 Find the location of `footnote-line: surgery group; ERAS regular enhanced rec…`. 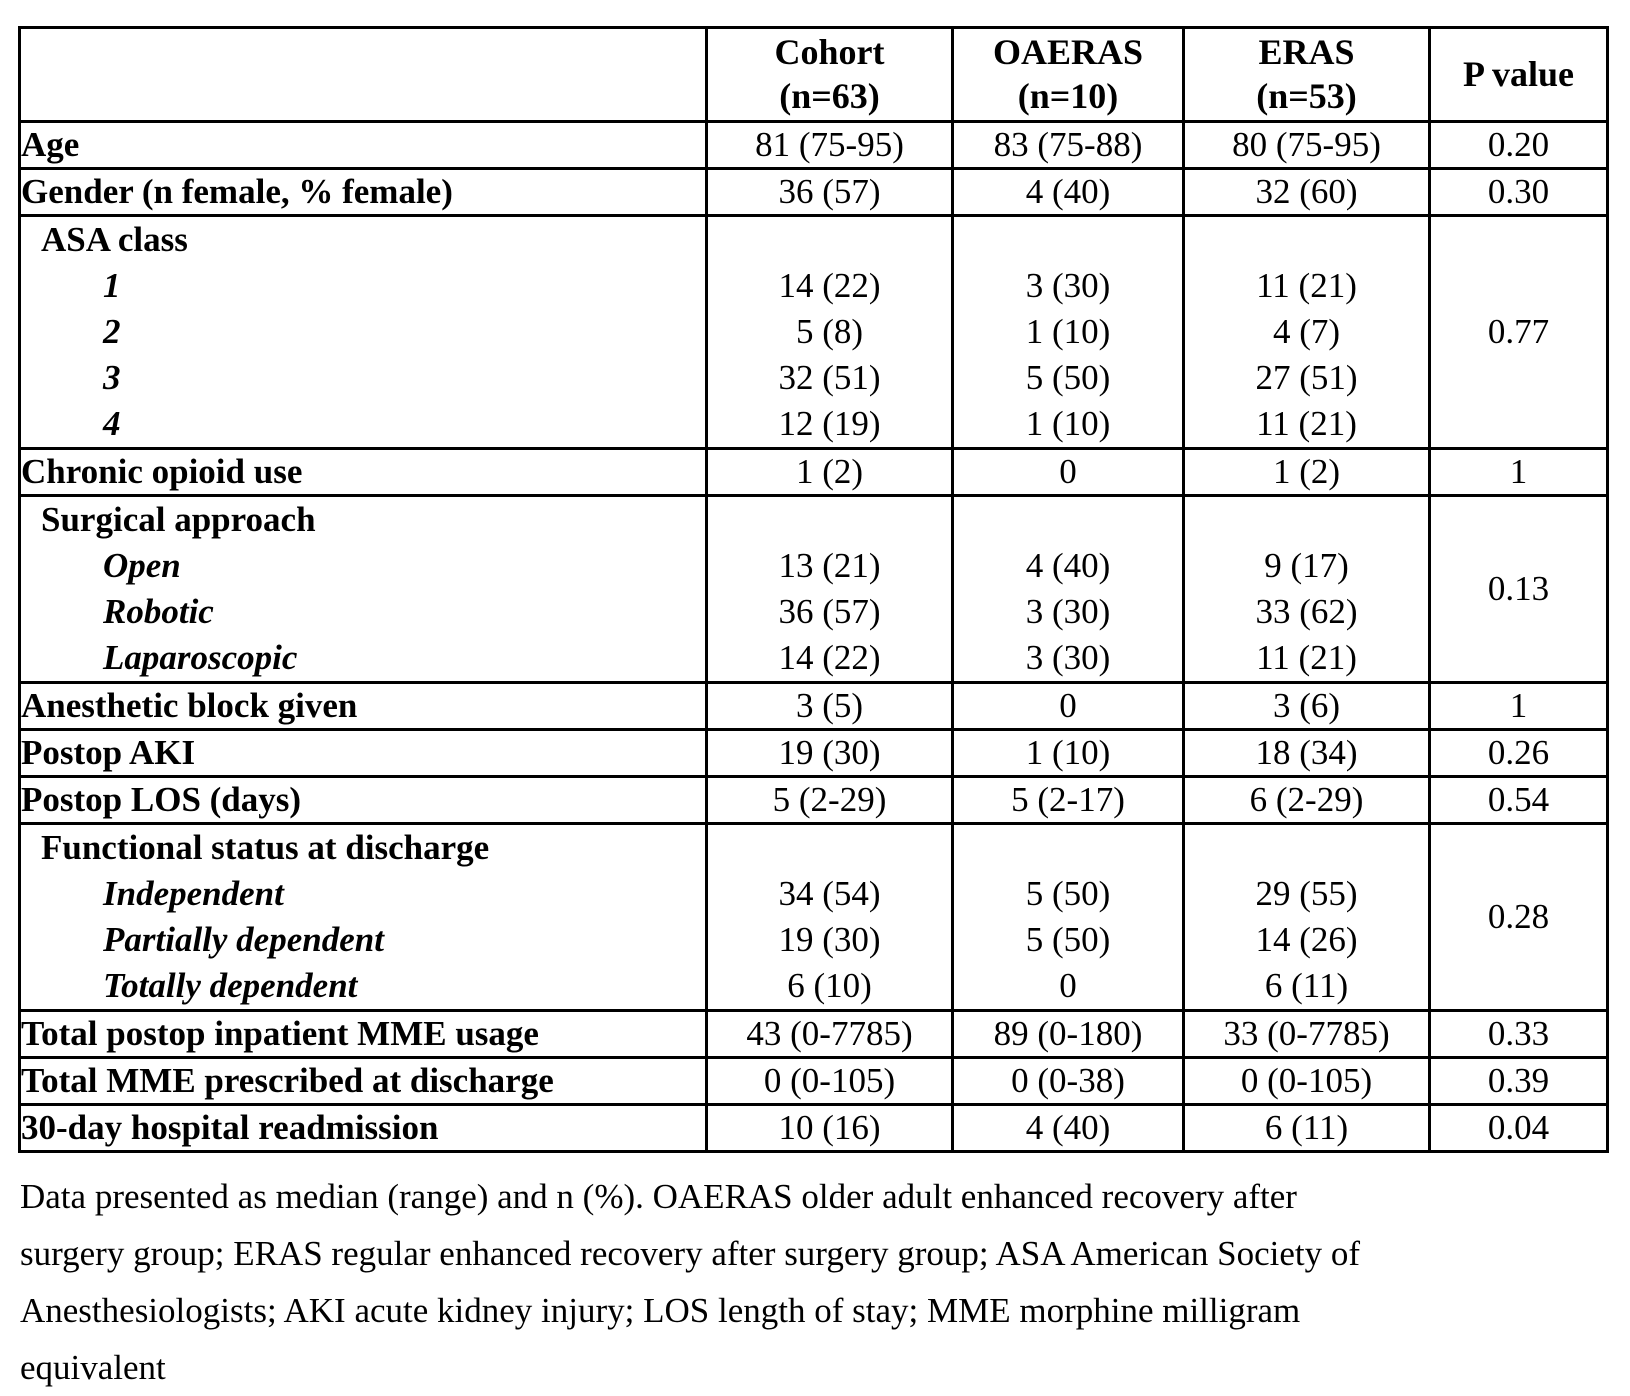

footnote-line: surgery group; ERAS regular enhanced rec… is located at coordinates (690, 1253).